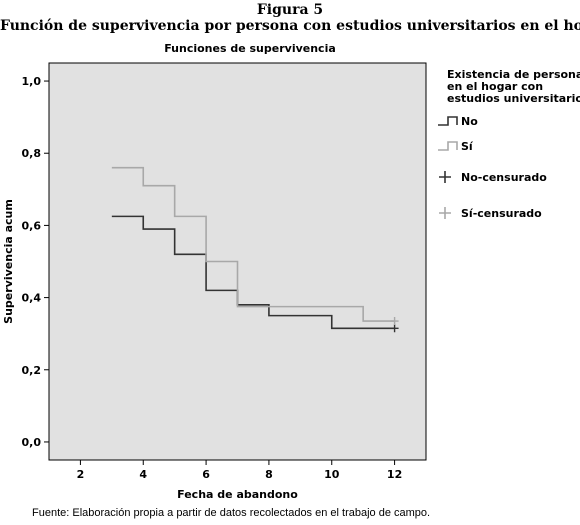  Describe the element at coordinates (290, 10) in the screenshot. I see `figure-label: Figura 5` at that location.